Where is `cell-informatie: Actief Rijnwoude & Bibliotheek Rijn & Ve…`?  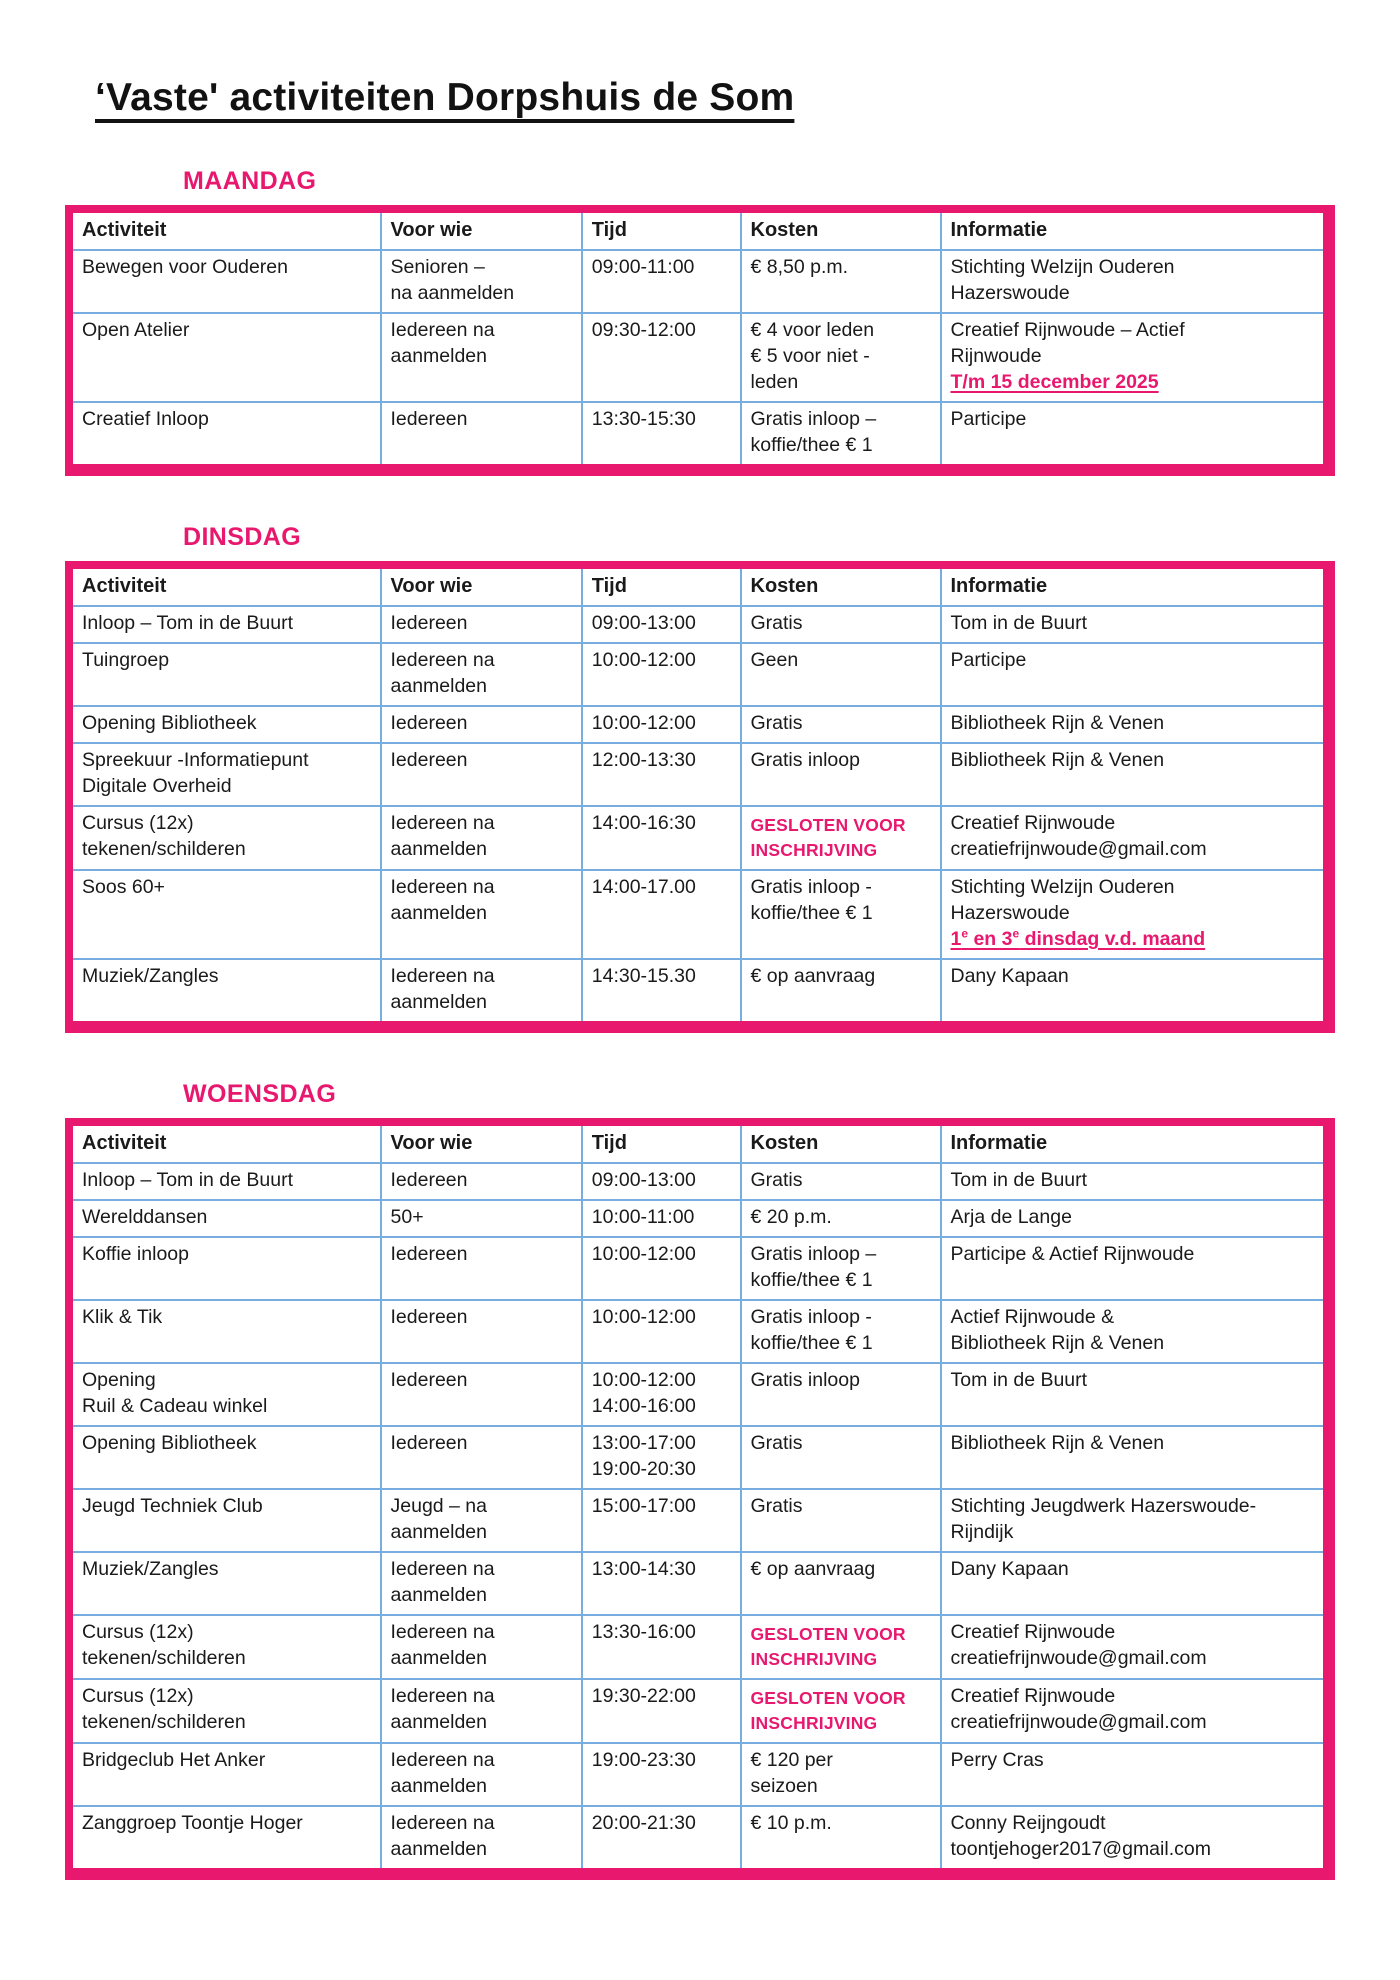 cell-informatie: Actief Rijnwoude & Bibliotheek Rijn & Ve… is located at coordinates (1131, 1331).